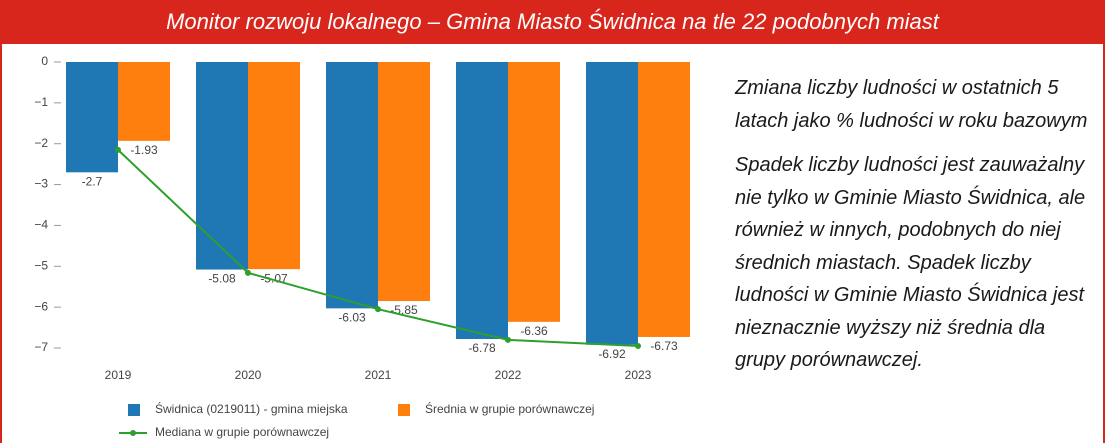 This screenshot has height=443, width=1105. Describe the element at coordinates (509, 408) in the screenshot. I see `legend-label: Średnia w grupie porównawczej` at that location.